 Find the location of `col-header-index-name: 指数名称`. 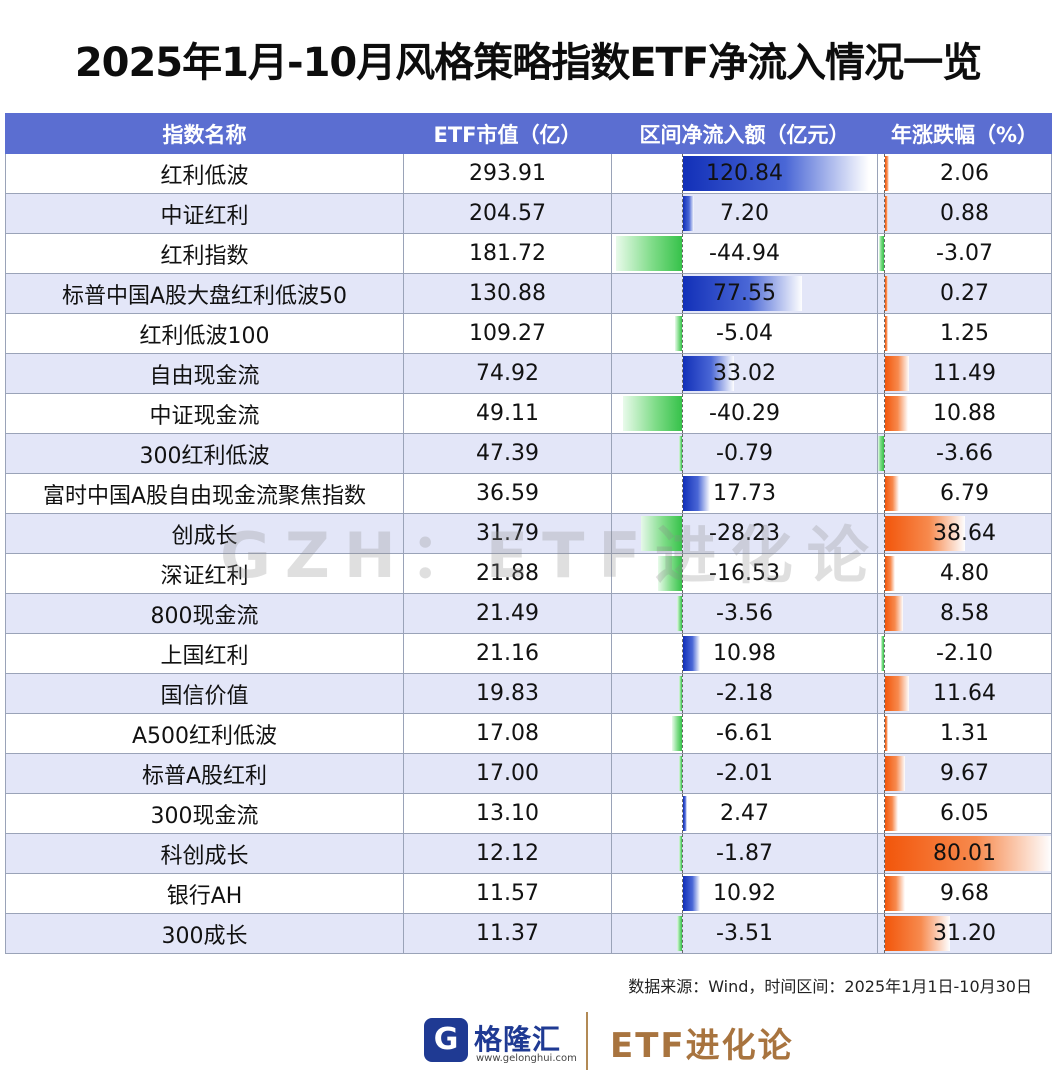

col-header-index-name: 指数名称 is located at coordinates (204, 133).